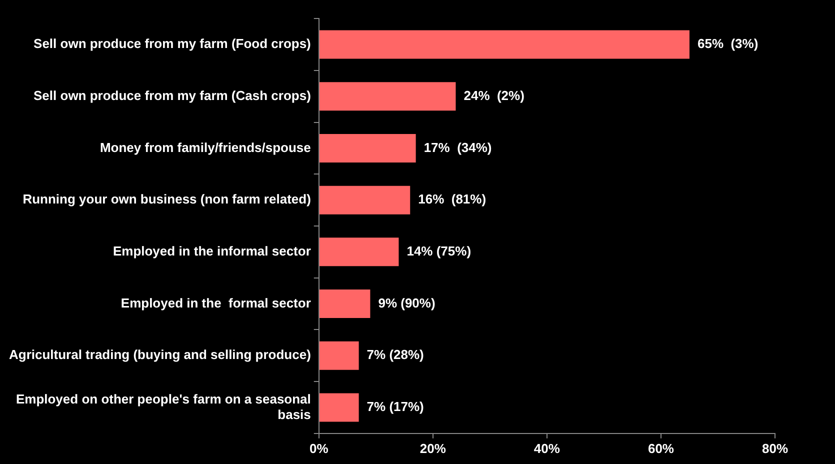  What do you see at coordinates (727, 44) in the screenshot?
I see `data-label: 65% (3%)` at bounding box center [727, 44].